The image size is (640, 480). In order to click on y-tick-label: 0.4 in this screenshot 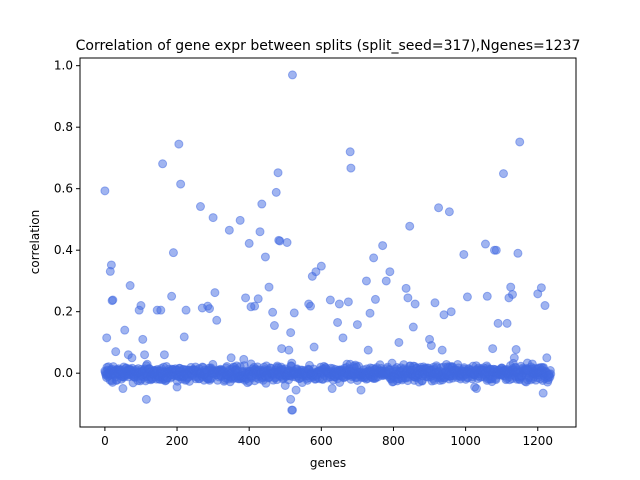, I will do `click(63, 250)`.